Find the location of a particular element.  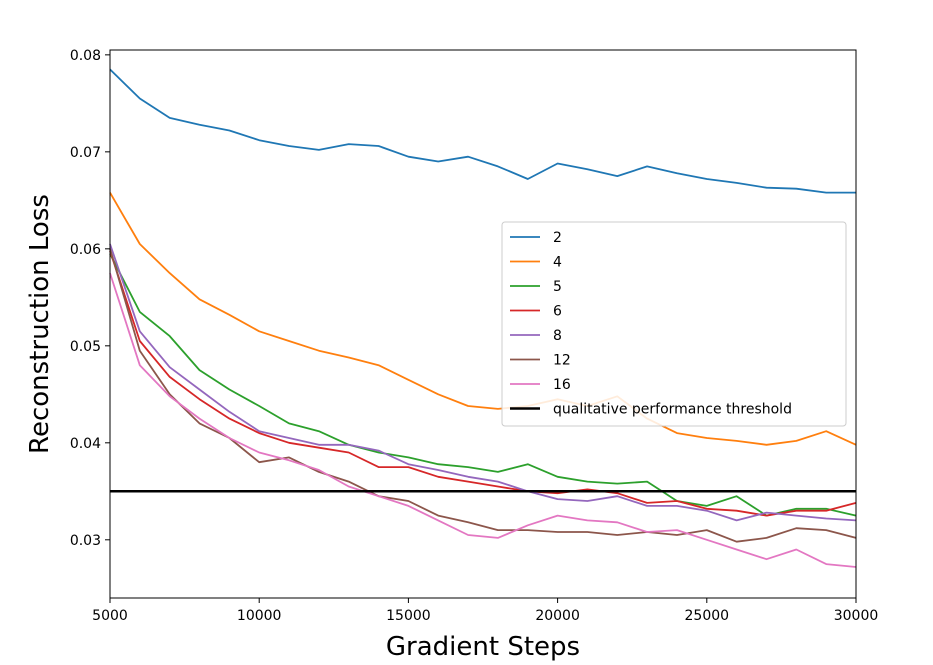

legend-label: 4 is located at coordinates (557, 263).